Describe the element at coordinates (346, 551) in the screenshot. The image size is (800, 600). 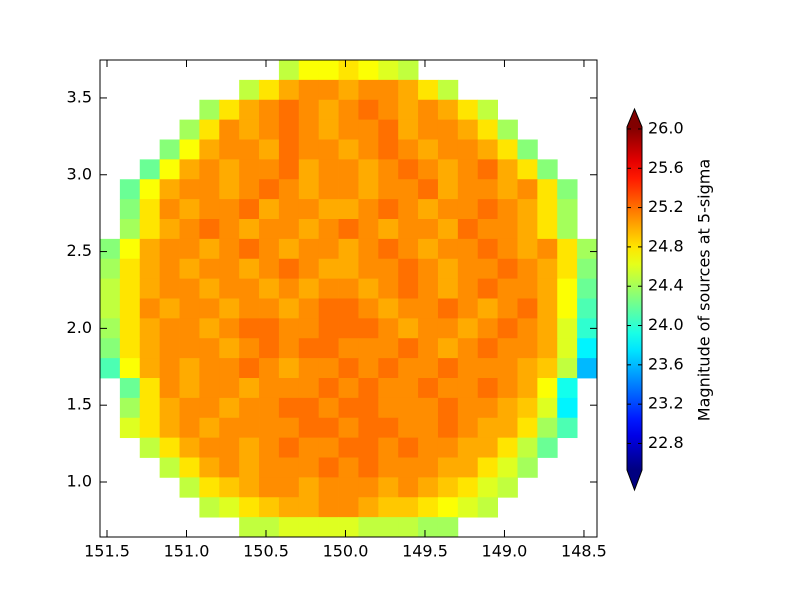
I see `x-tick-label: 150.0` at that location.